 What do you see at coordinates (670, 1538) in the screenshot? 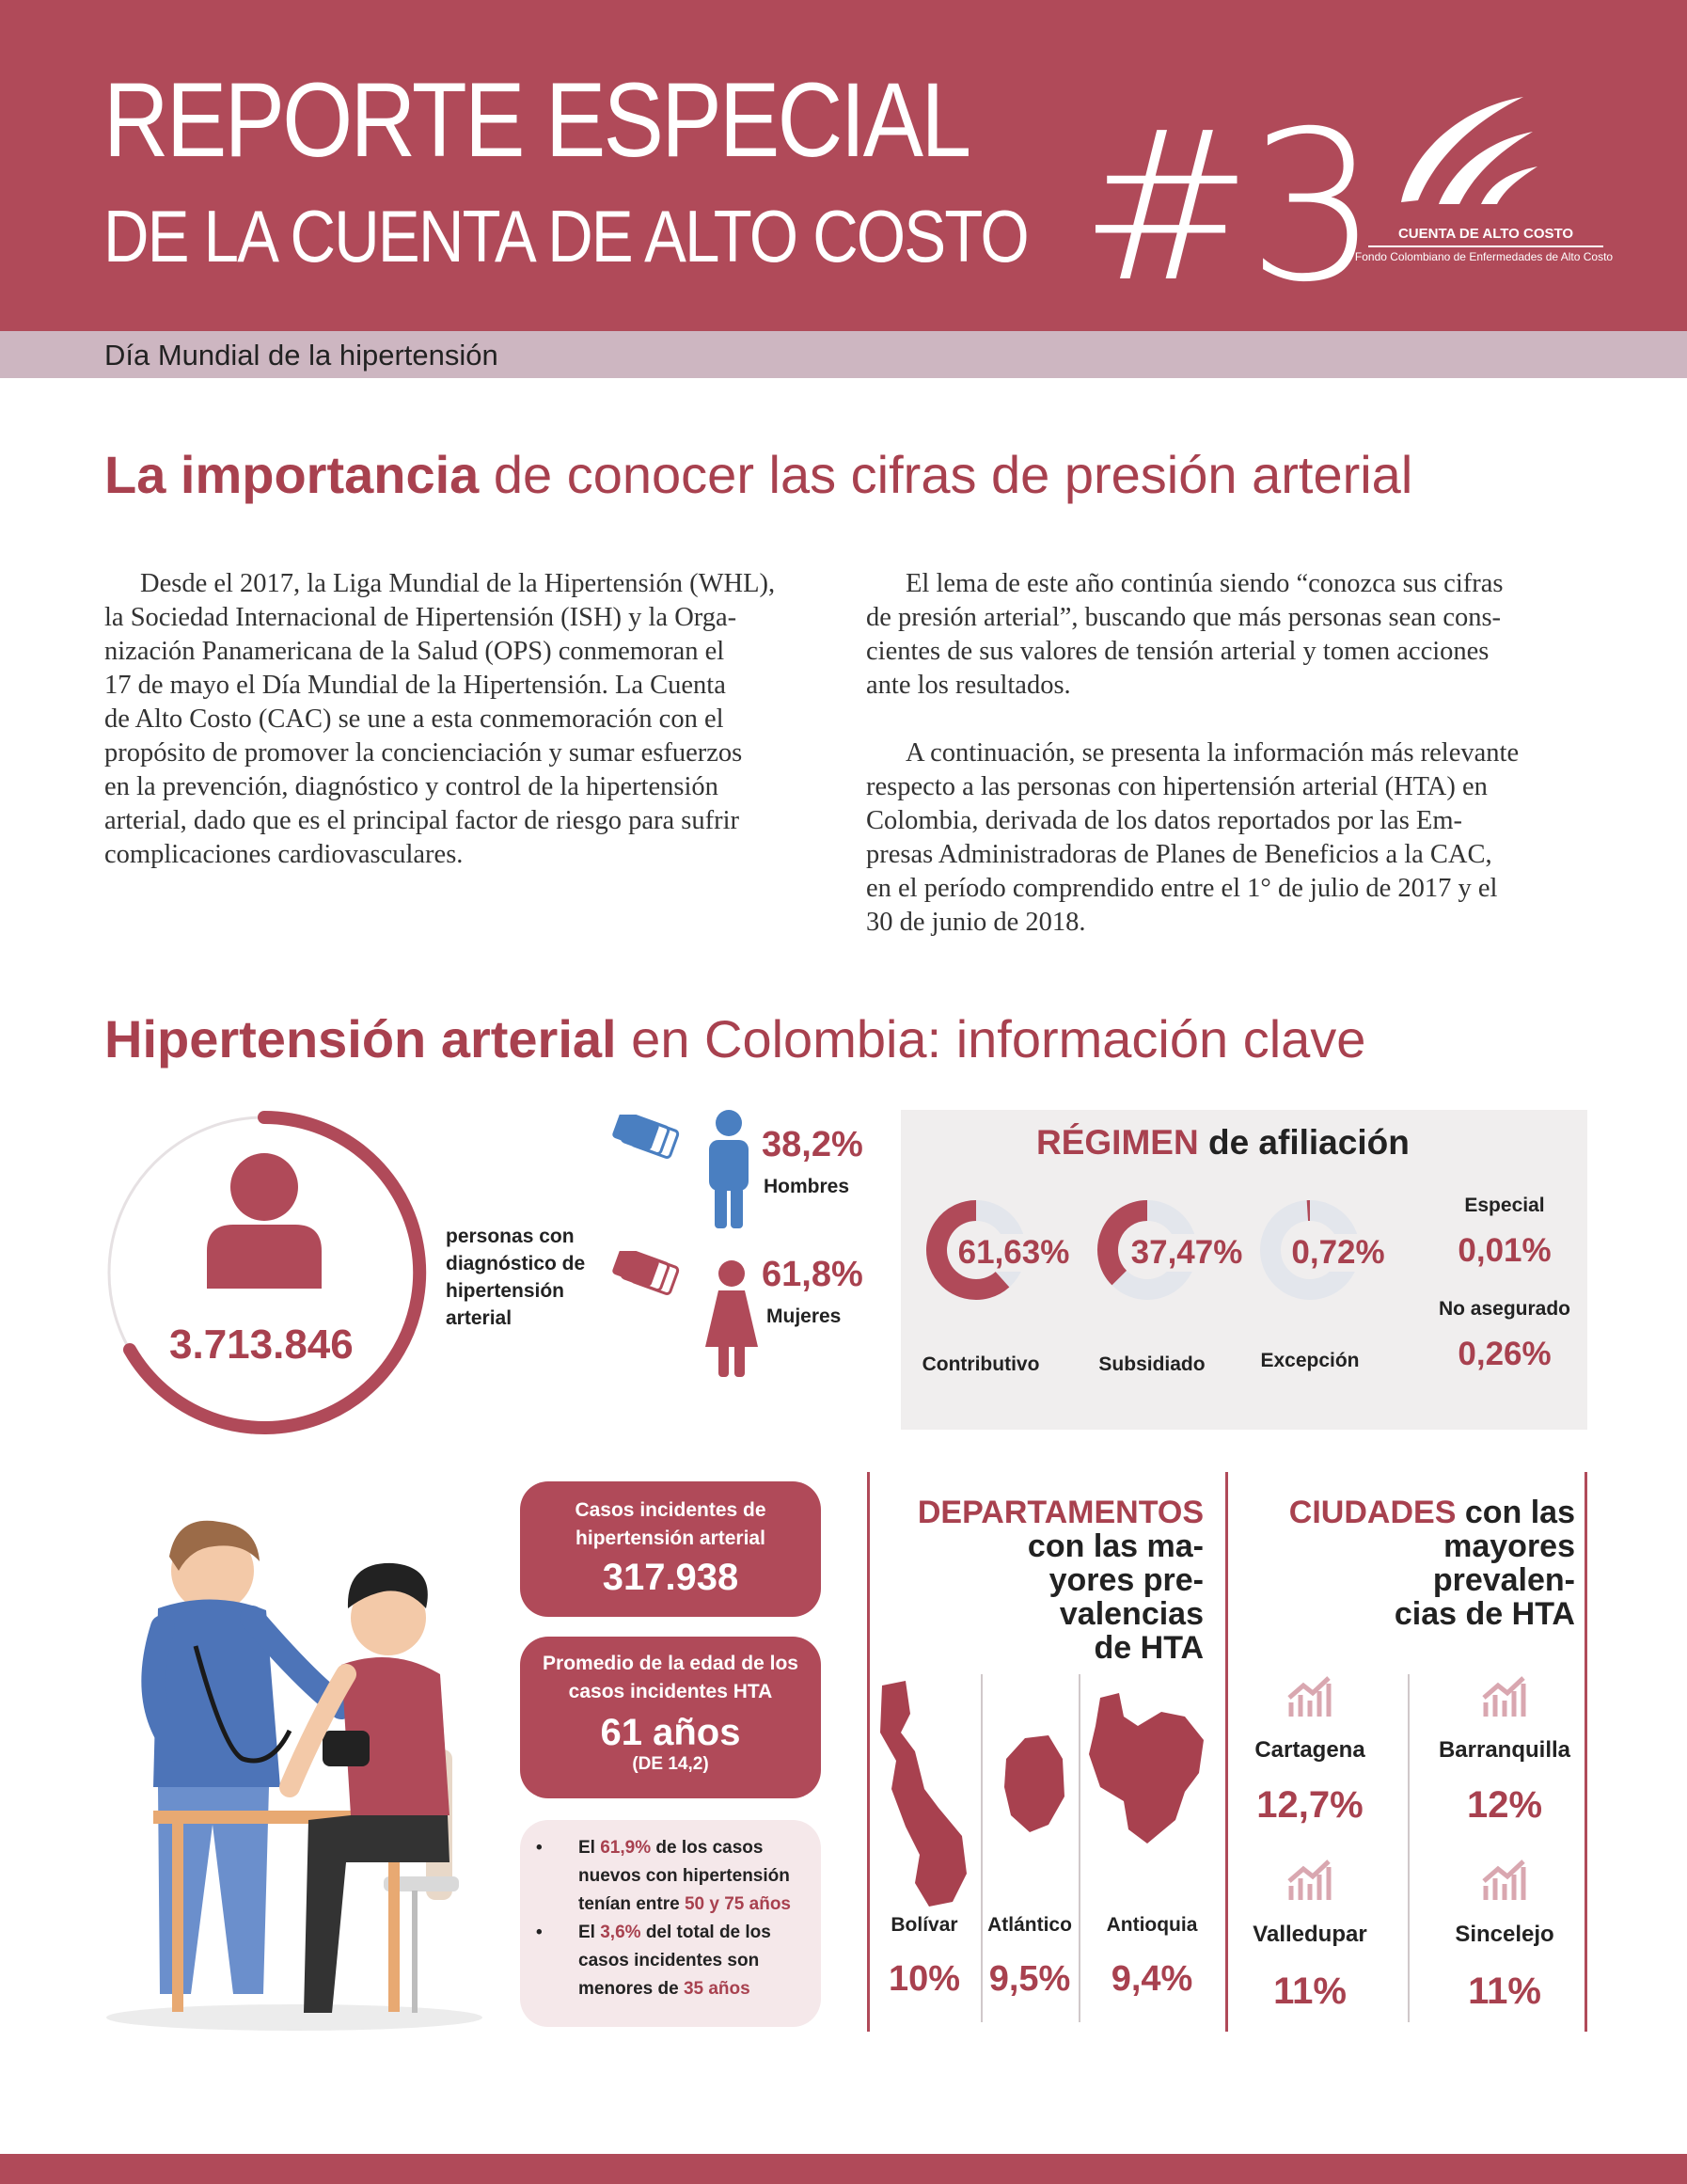
I see `incident-cases-label-2: hipertensión arterial` at bounding box center [670, 1538].